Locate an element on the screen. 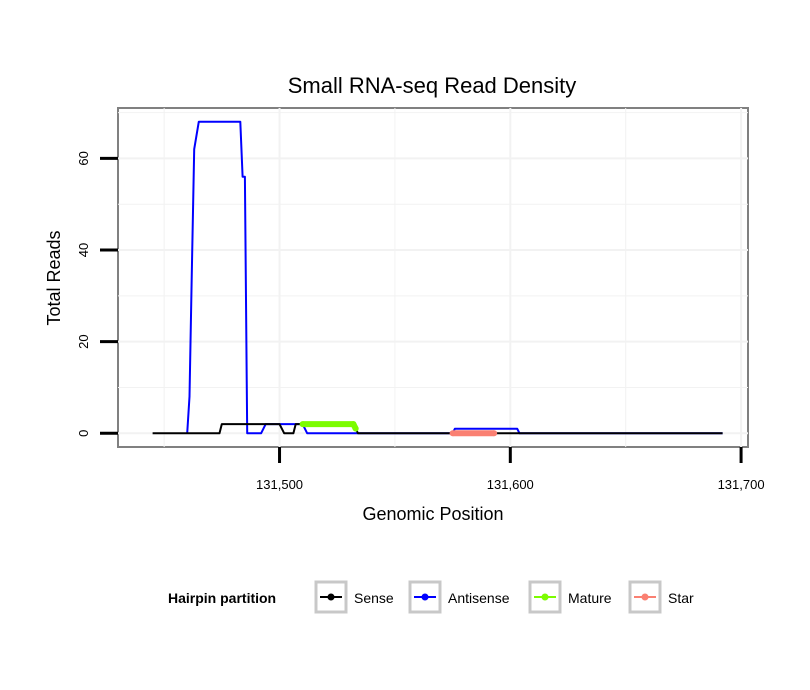  y-tick-label: 0 is located at coordinates (83, 433).